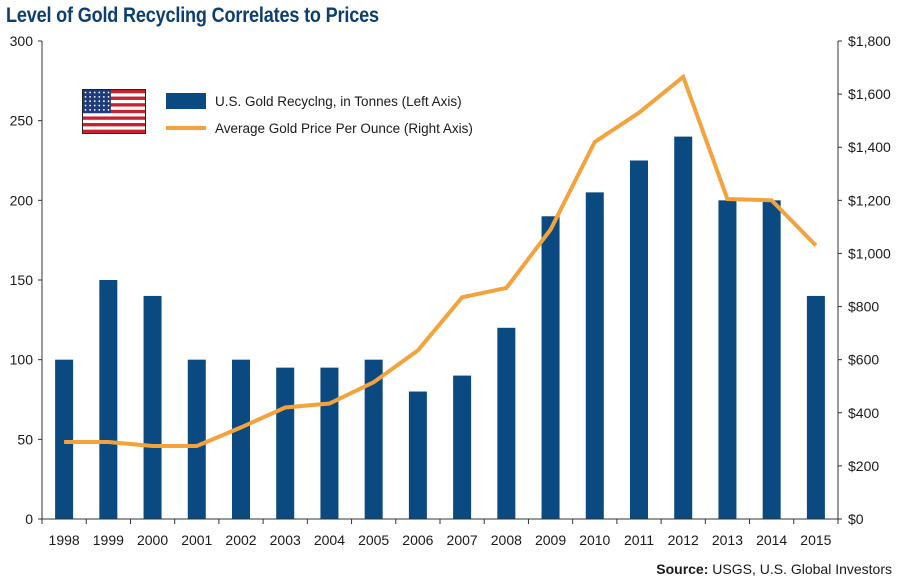 This screenshot has width=900, height=581. I want to click on right-tick-label: $1,200, so click(869, 200).